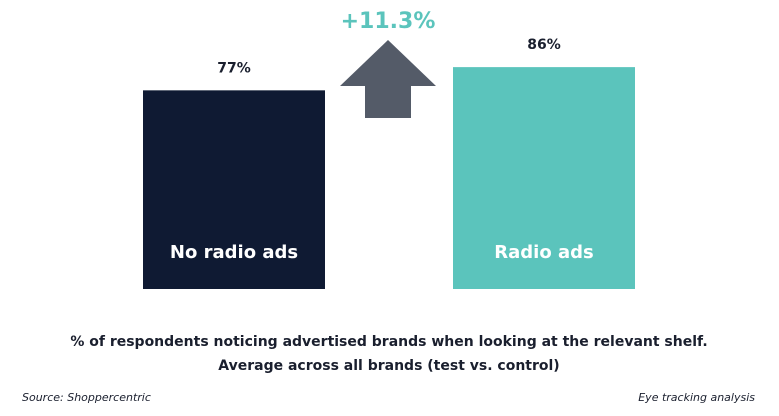  I want to click on increase-arrow, so click(388, 79).